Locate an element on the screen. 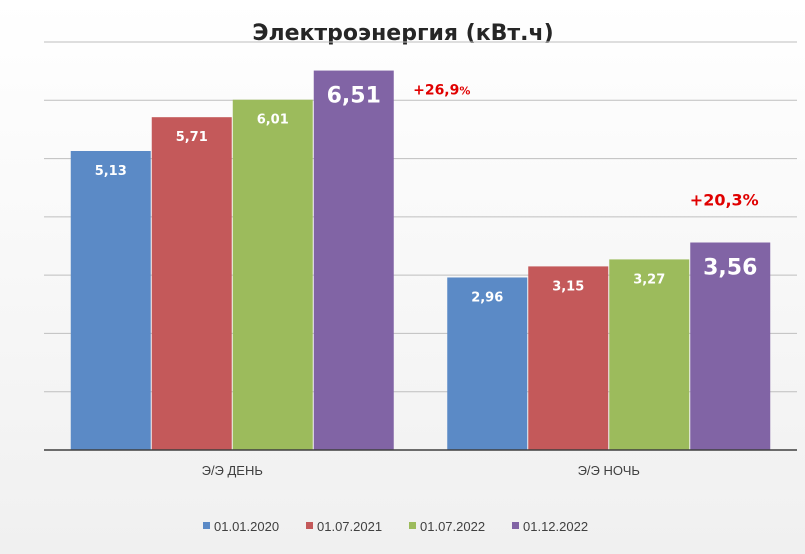  growth-annotation: +26,9% is located at coordinates (441, 91).